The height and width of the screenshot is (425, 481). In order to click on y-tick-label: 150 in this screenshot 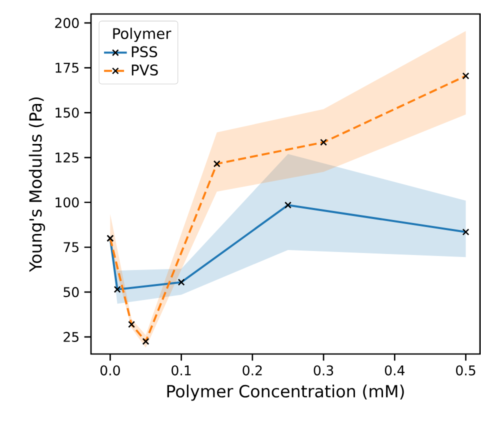, I will do `click(67, 113)`.